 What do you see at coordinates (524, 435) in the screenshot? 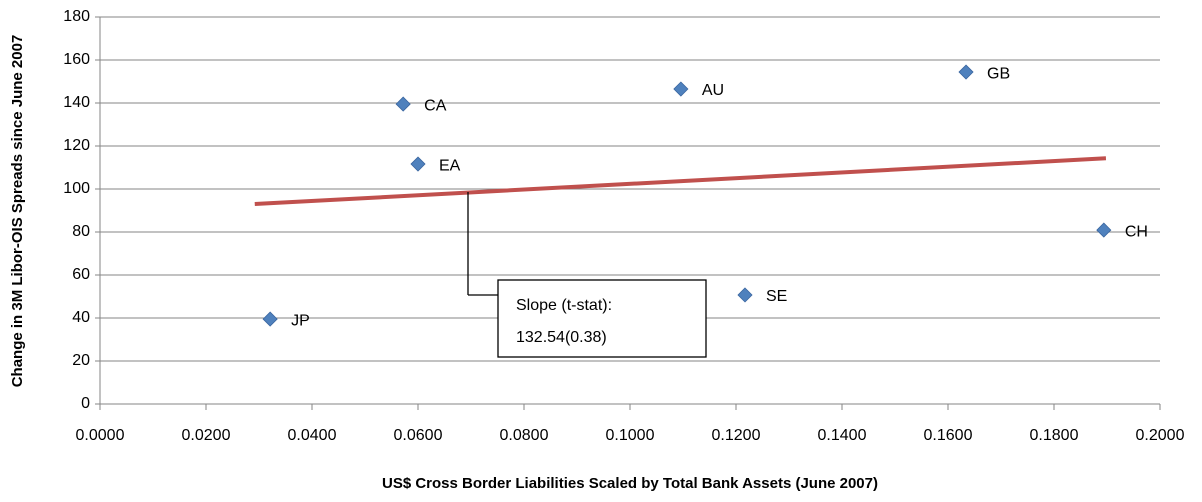
I see `x-tick-label: 0.0800` at bounding box center [524, 435].